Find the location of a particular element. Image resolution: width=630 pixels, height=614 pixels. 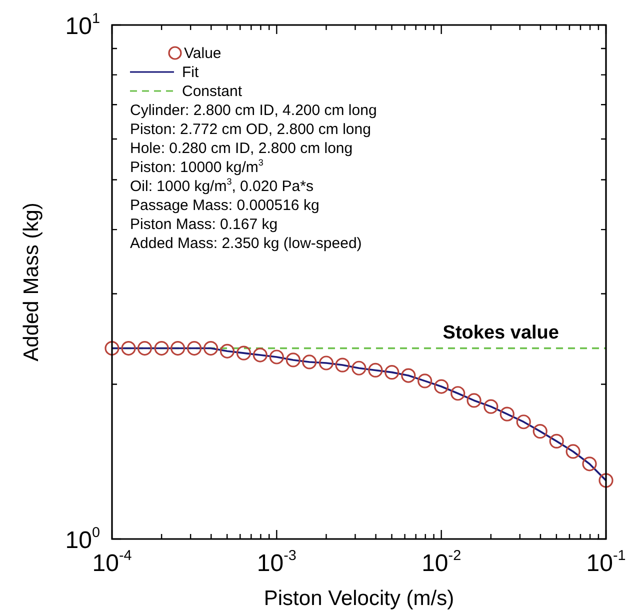

annotation: Piston Mass: 0.167 kg is located at coordinates (204, 224).